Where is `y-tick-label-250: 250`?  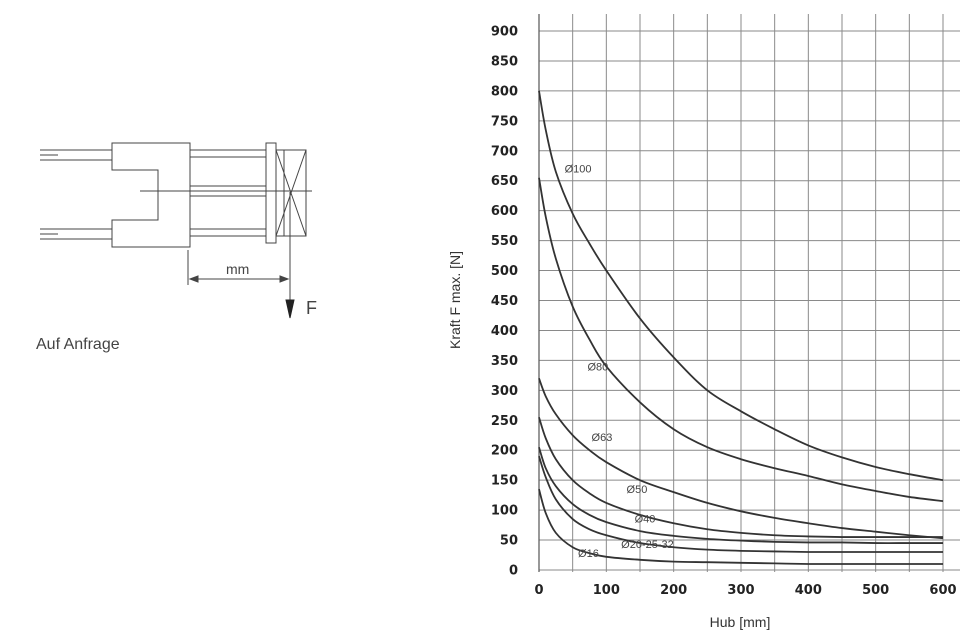
y-tick-label-250: 250 is located at coordinates (504, 421).